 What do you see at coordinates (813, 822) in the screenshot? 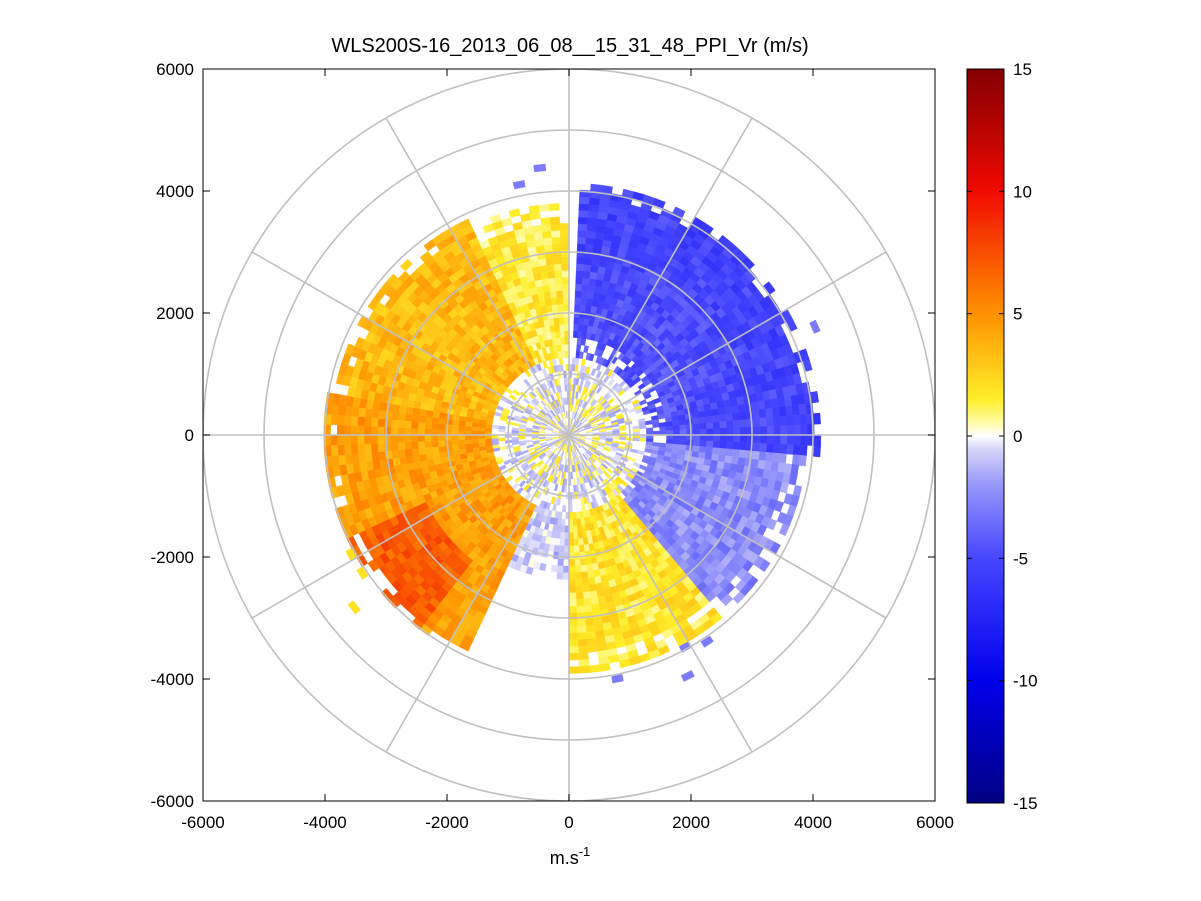
I see `x-tick-label: 4000` at bounding box center [813, 822].